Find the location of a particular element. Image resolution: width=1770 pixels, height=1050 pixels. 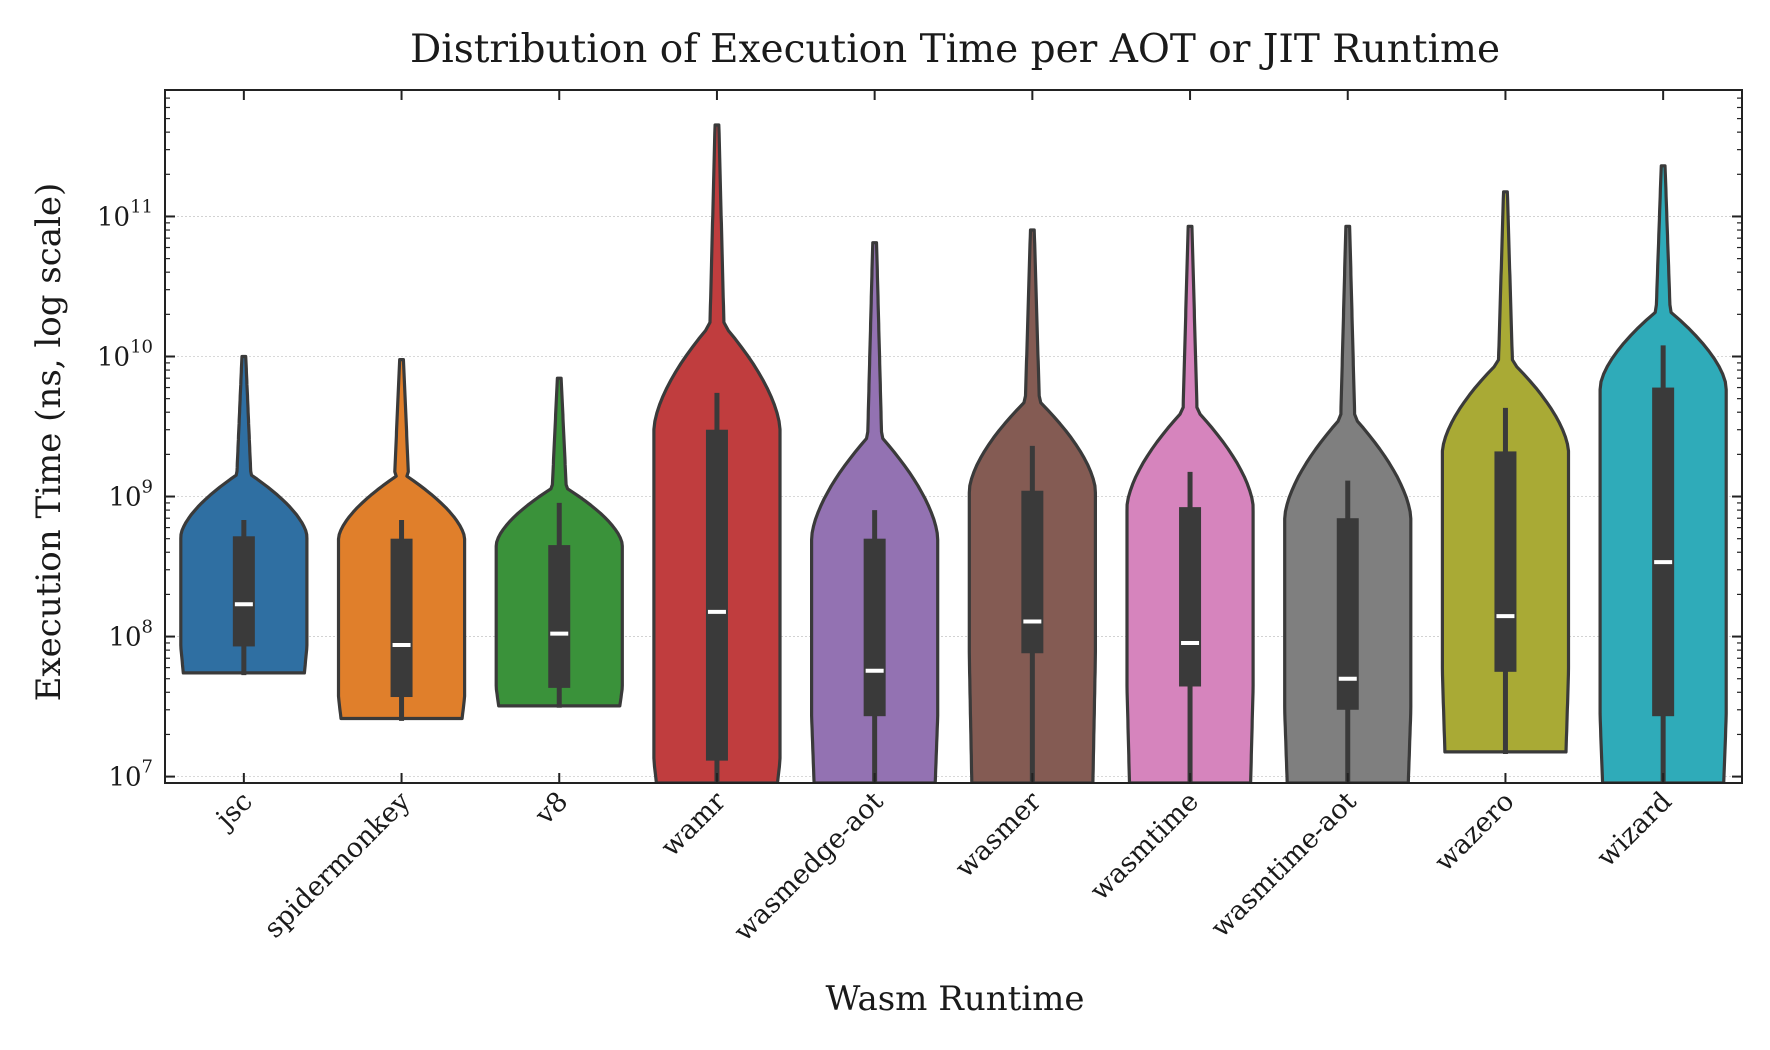

iqr-box-jsc is located at coordinates (243, 591).